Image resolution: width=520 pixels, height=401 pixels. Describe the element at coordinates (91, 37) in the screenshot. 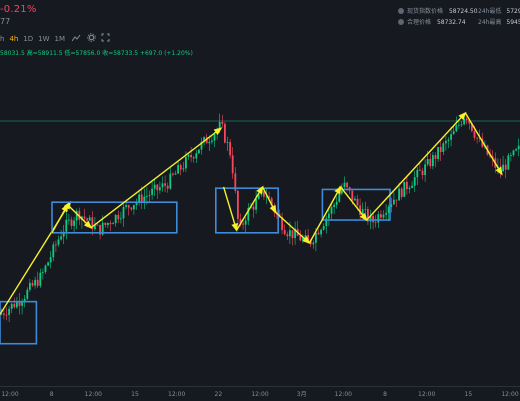

I see `gear-icon` at that location.